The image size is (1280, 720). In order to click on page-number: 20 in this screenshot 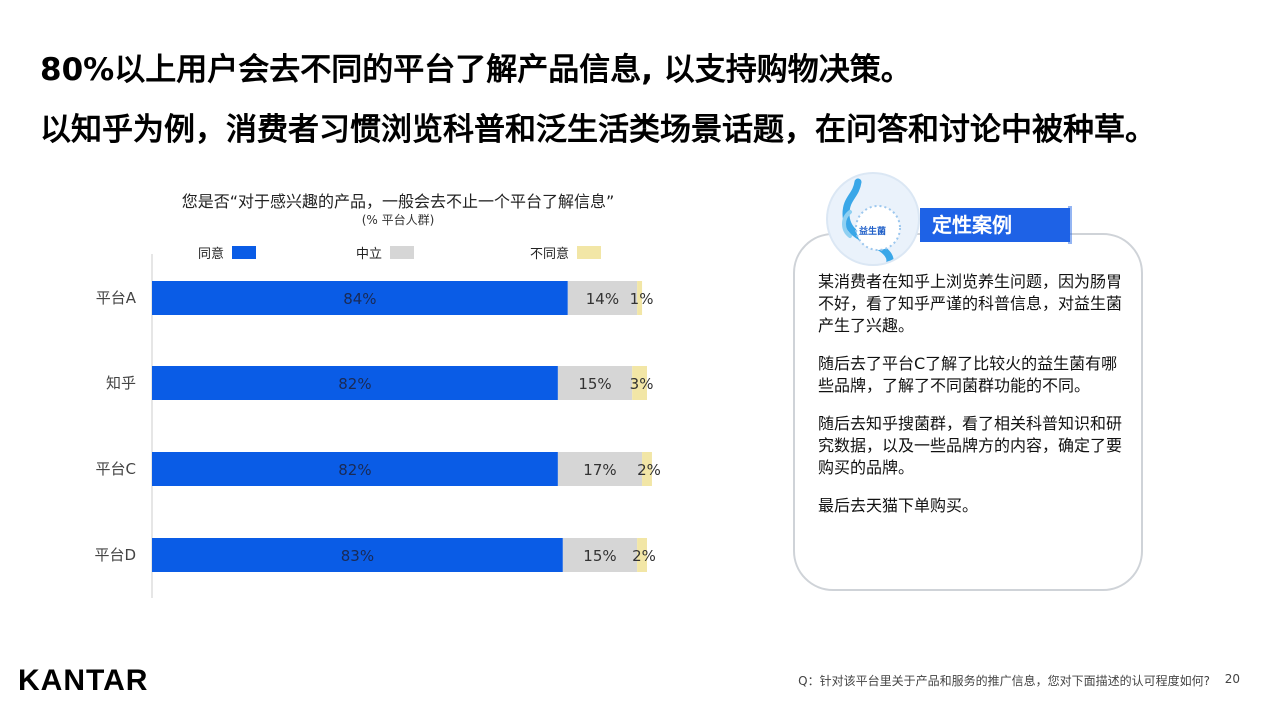, I will do `click(1232, 679)`.